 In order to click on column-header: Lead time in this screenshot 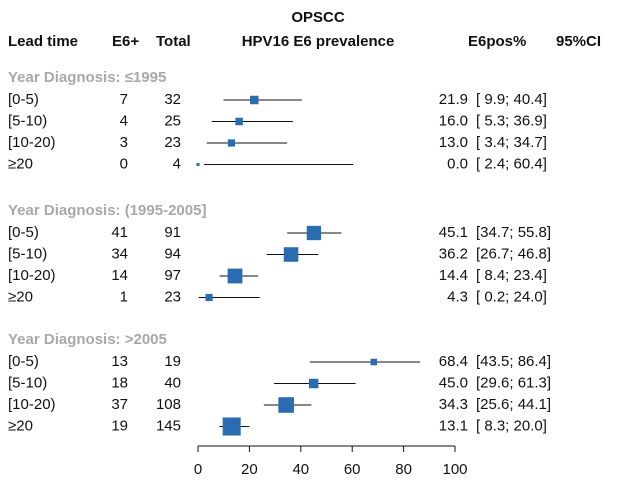, I will do `click(43, 41)`.